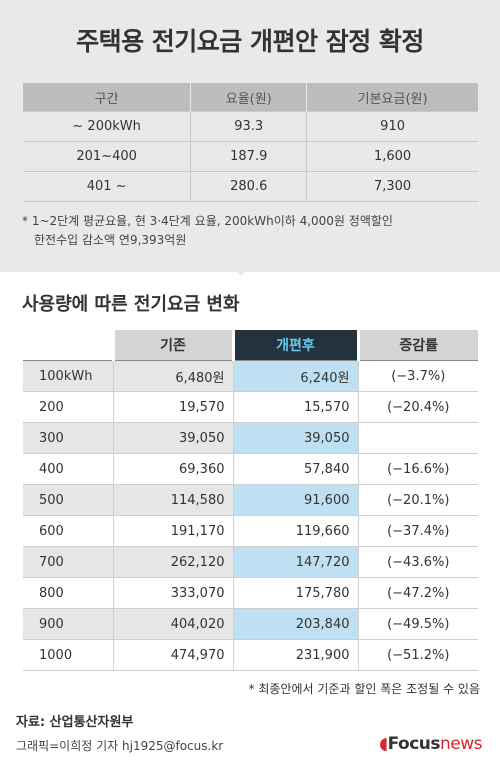 This screenshot has width=500, height=766. What do you see at coordinates (68, 655) in the screenshot?
I see `usage-cell: 1000` at bounding box center [68, 655].